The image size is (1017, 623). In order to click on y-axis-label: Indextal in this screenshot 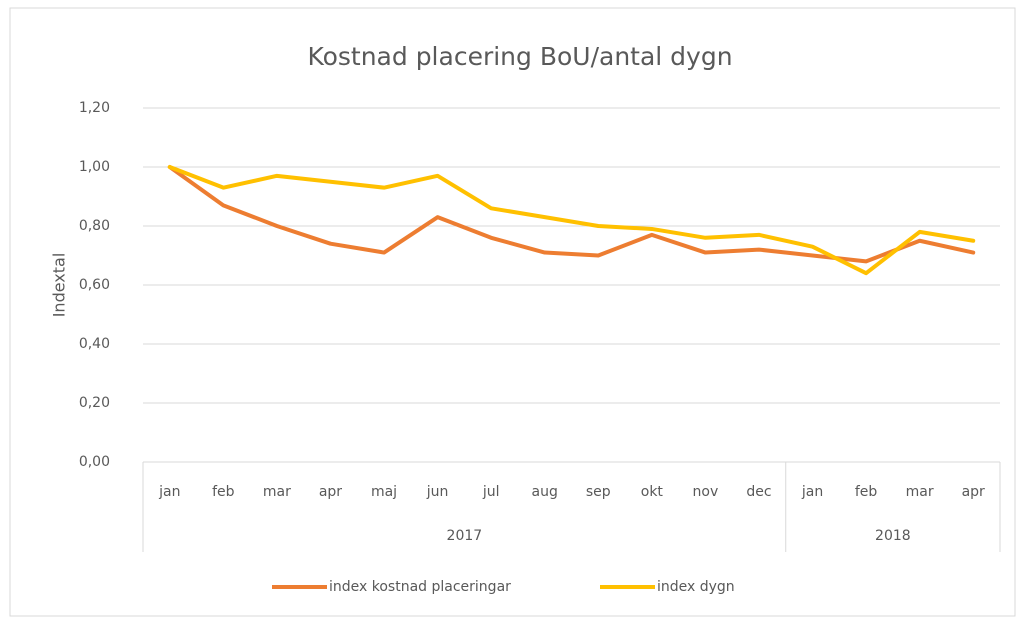, I will do `click(59, 285)`.